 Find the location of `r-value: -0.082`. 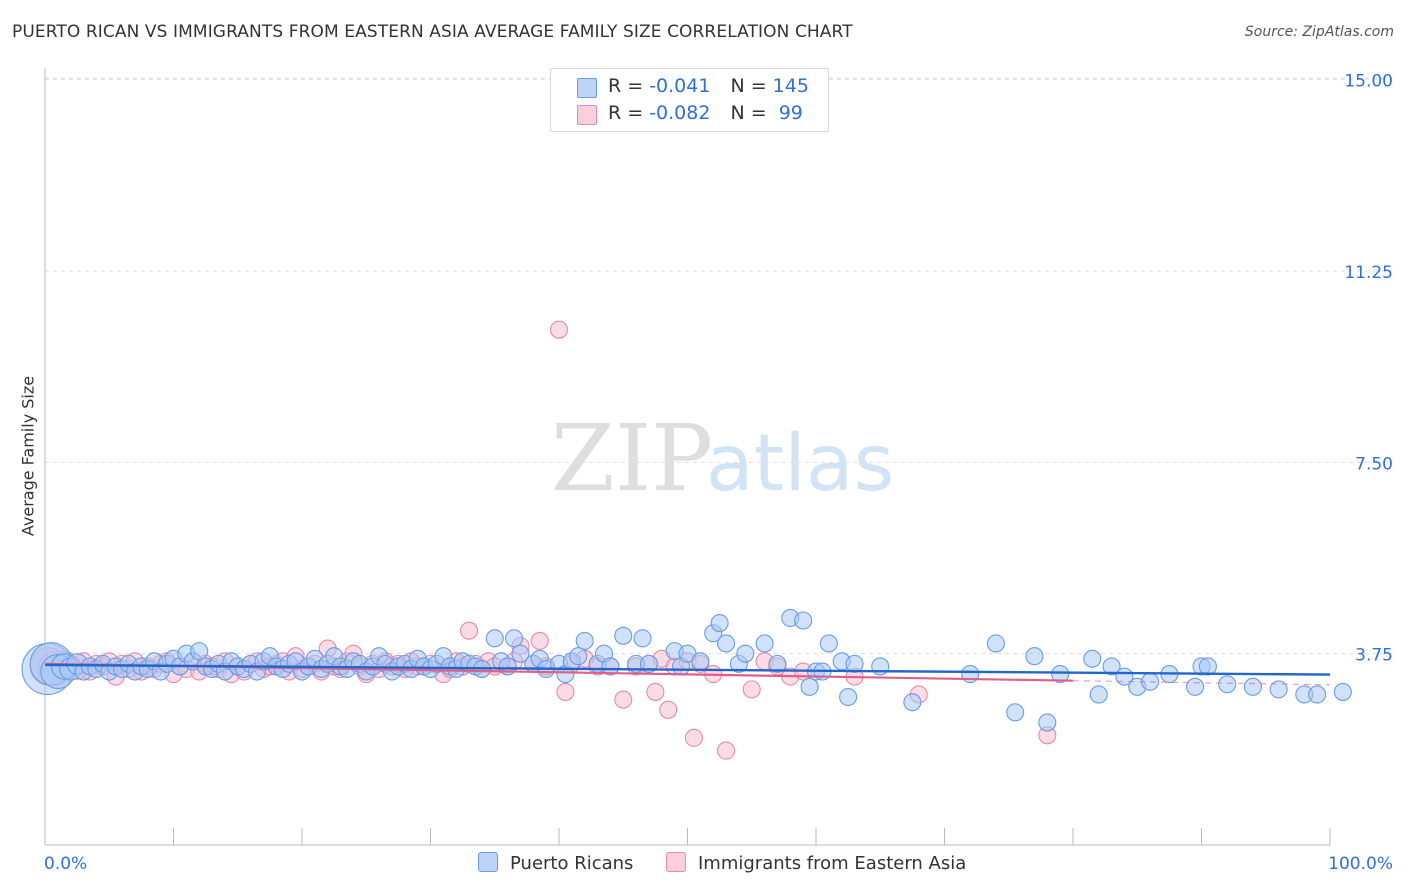

r-value: -0.082 is located at coordinates (680, 113).